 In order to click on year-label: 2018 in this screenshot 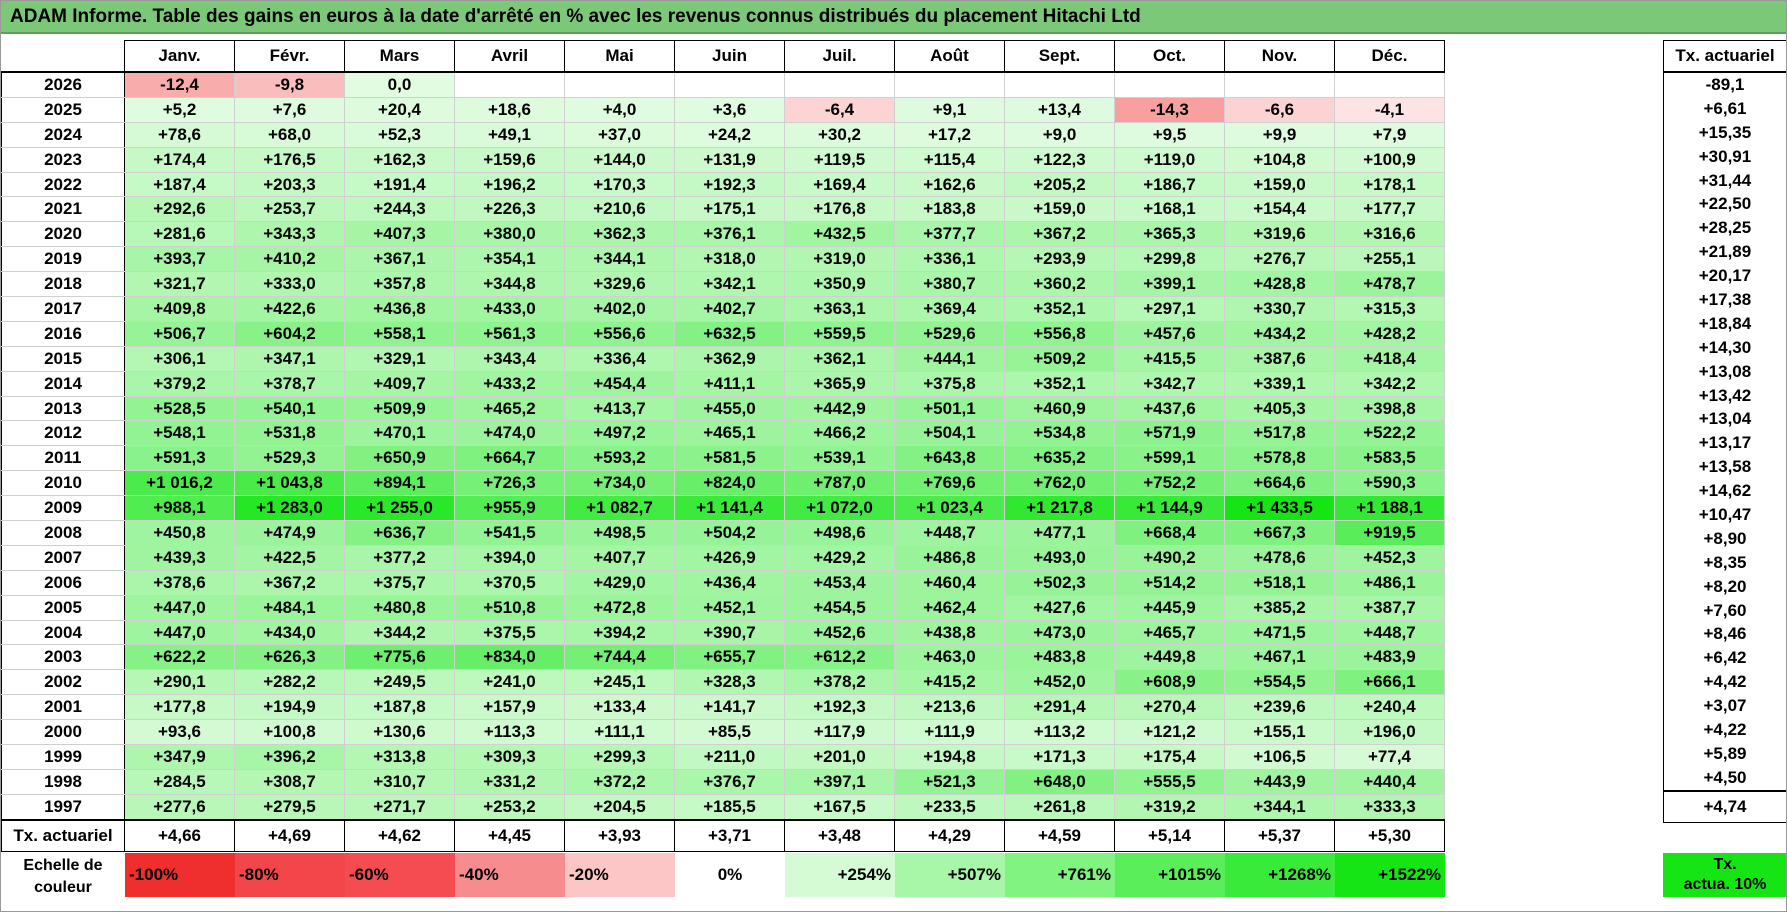, I will do `click(63, 284)`.